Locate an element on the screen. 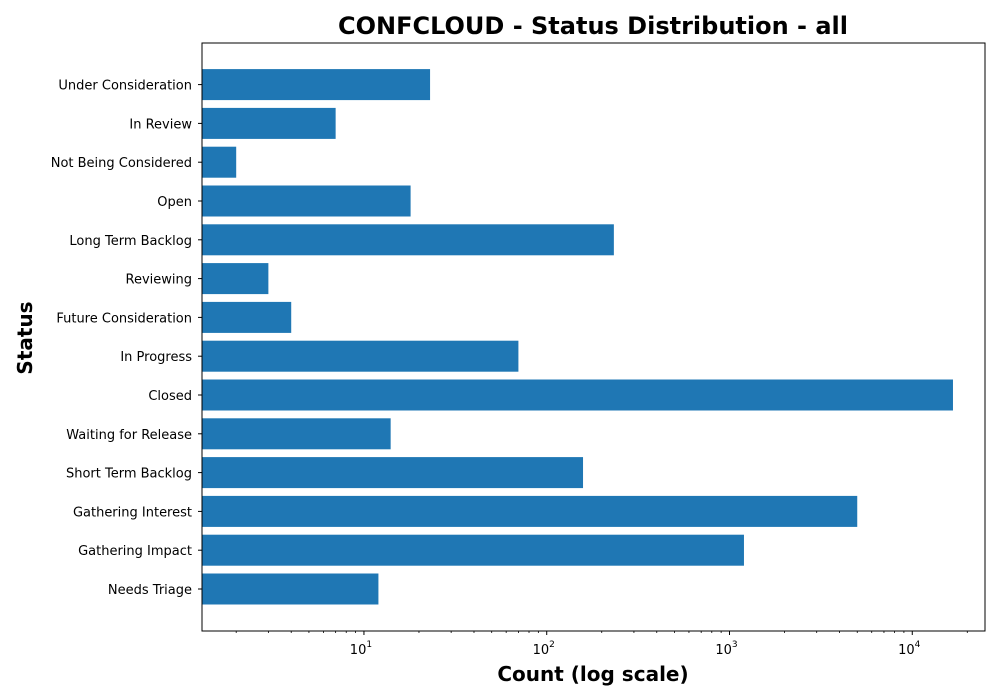 This screenshot has width=1000, height=700. bar-gathering-impact is located at coordinates (473, 550).